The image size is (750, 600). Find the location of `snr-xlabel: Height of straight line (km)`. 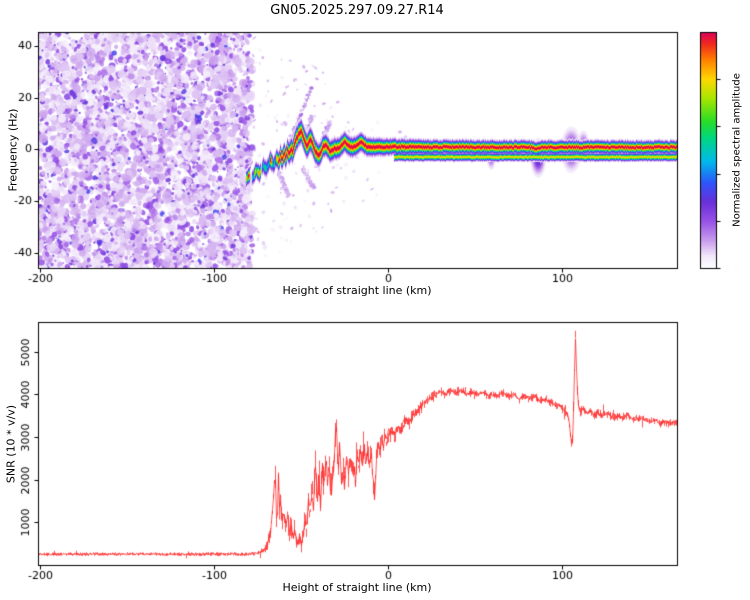

snr-xlabel: Height of straight line (km) is located at coordinates (357, 587).